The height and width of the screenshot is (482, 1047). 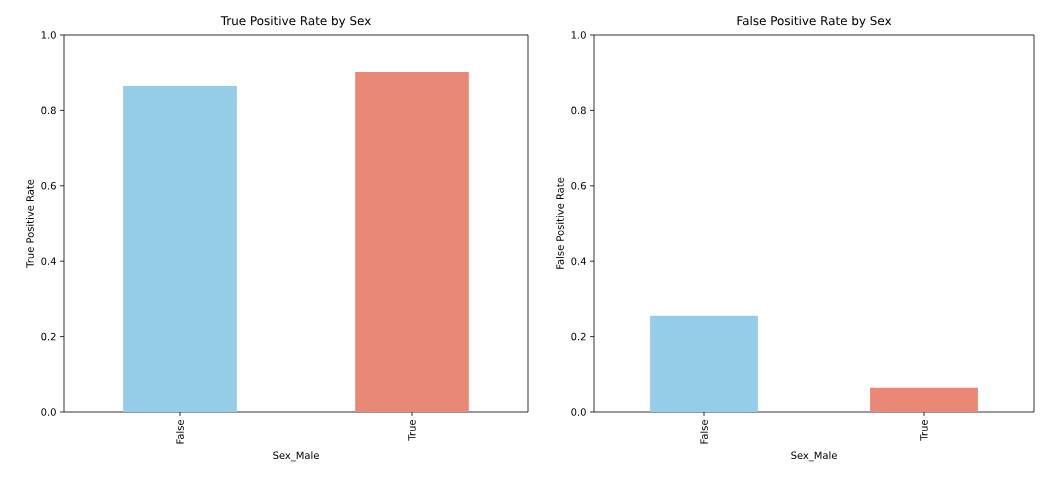 I want to click on y-axis-title: True Positive Rate, so click(x=30, y=223).